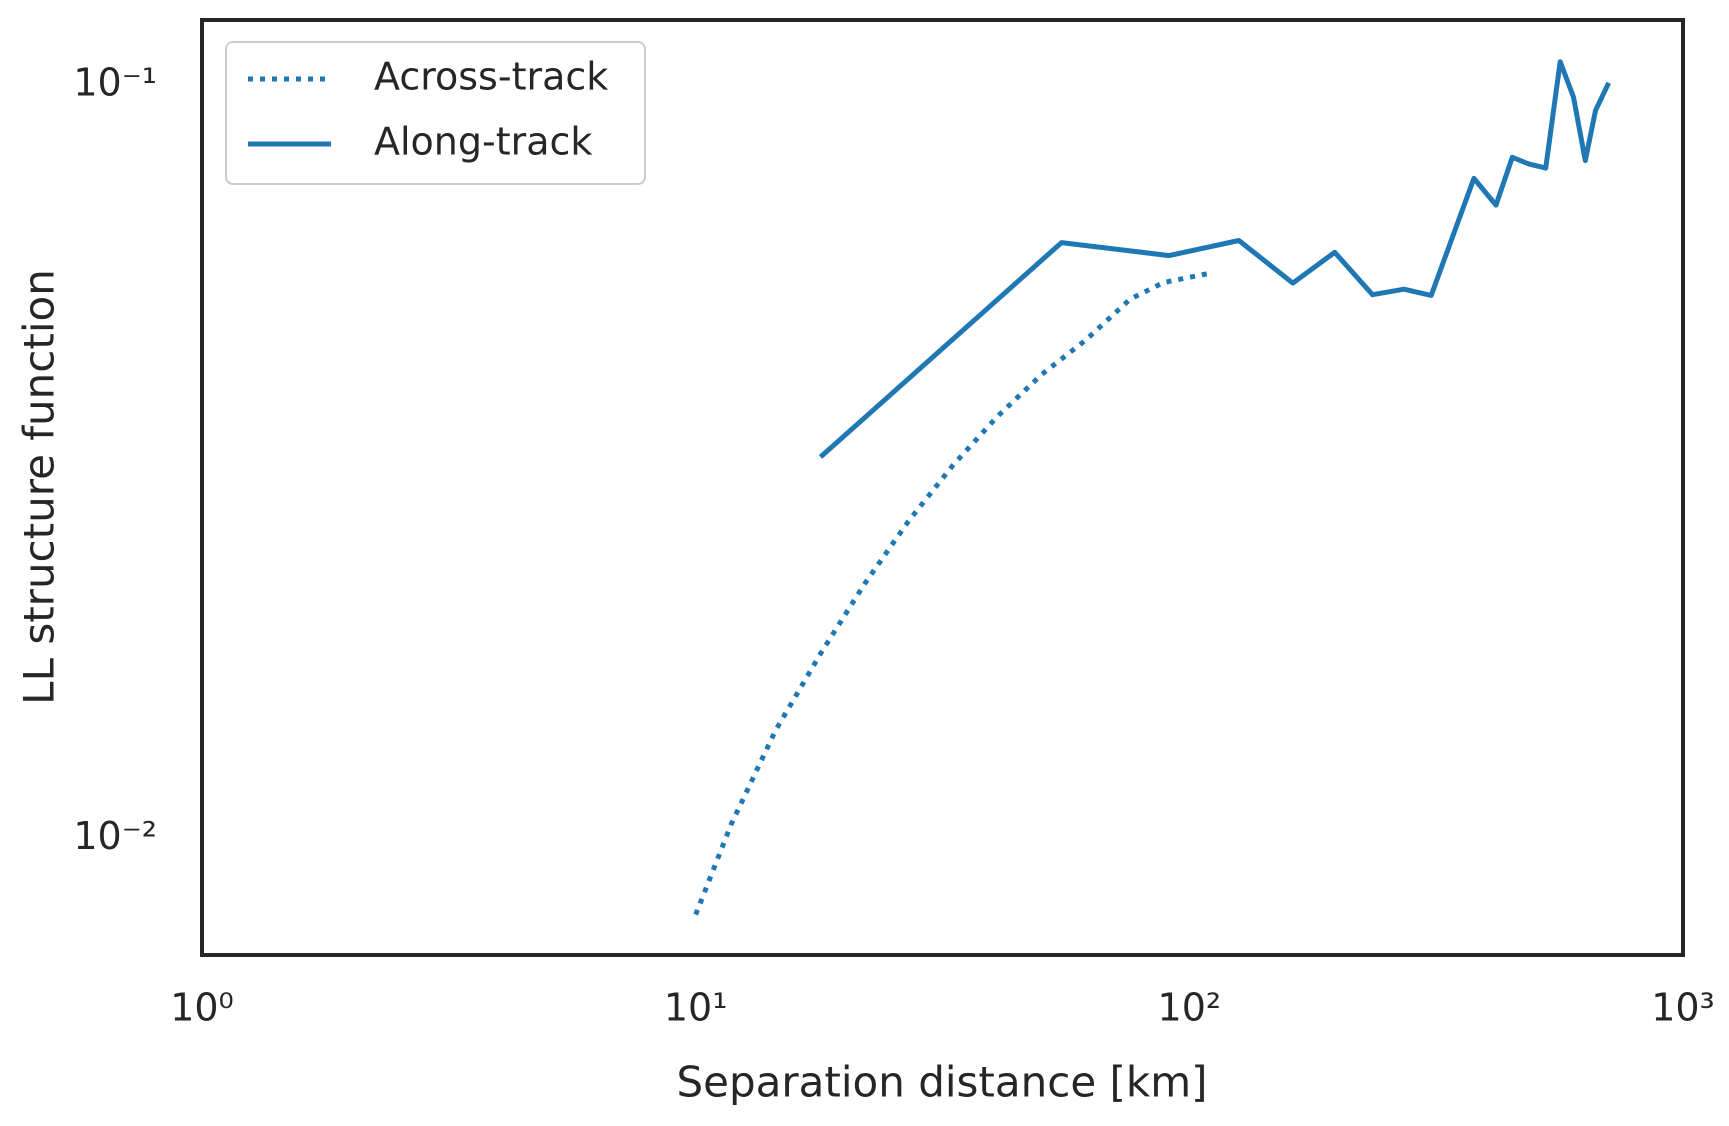  Describe the element at coordinates (491, 77) in the screenshot. I see `legend-label: Across-track` at that location.